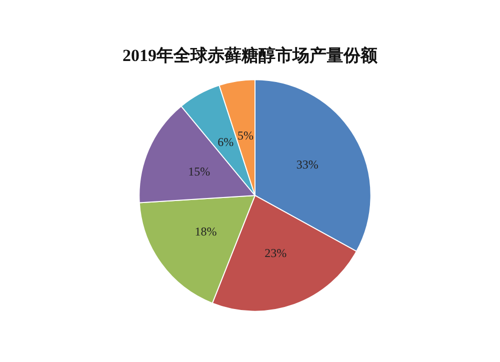 Image resolution: width=500 pixels, height=362 pixels. I want to click on data-label: 5%, so click(245, 135).